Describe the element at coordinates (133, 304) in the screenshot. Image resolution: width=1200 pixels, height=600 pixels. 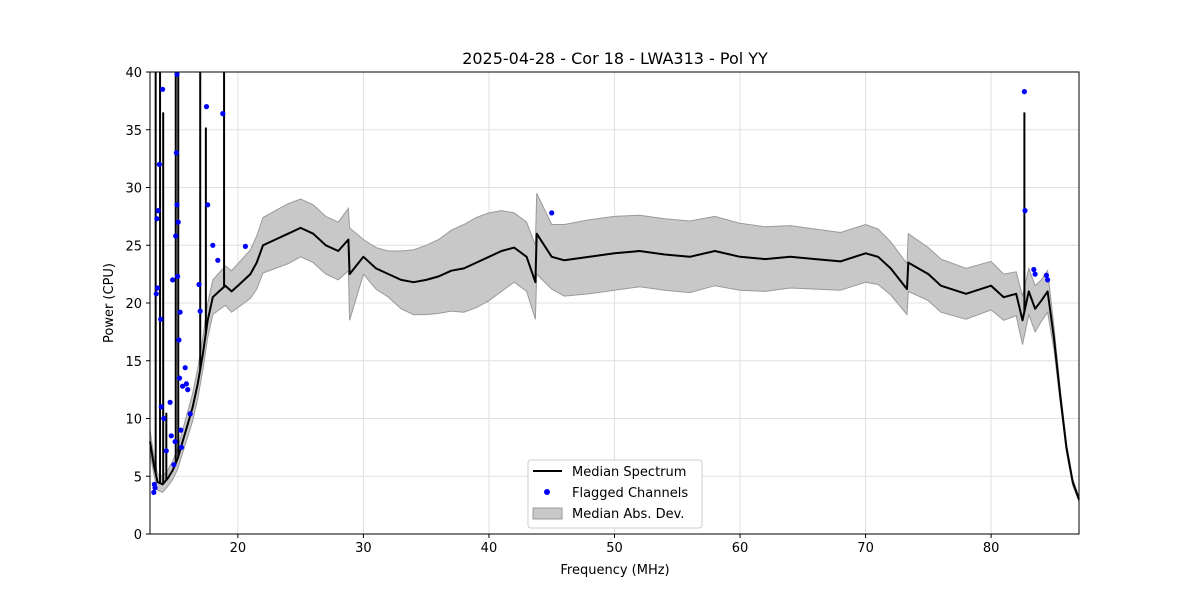
I see `y-tick-label-4: 20` at that location.